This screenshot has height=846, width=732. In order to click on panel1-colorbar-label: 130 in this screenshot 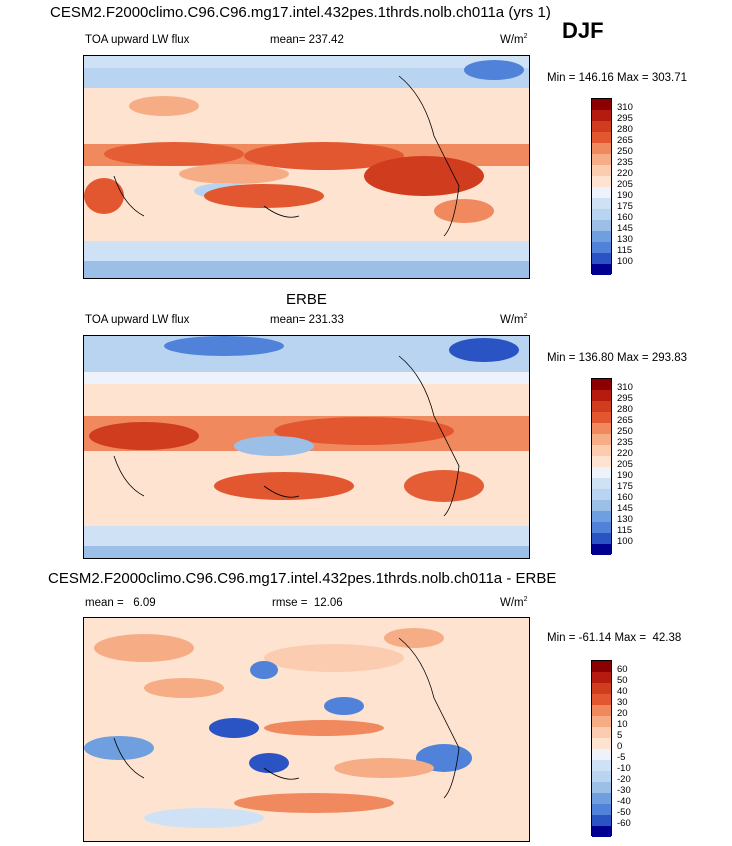, I will do `click(625, 239)`.